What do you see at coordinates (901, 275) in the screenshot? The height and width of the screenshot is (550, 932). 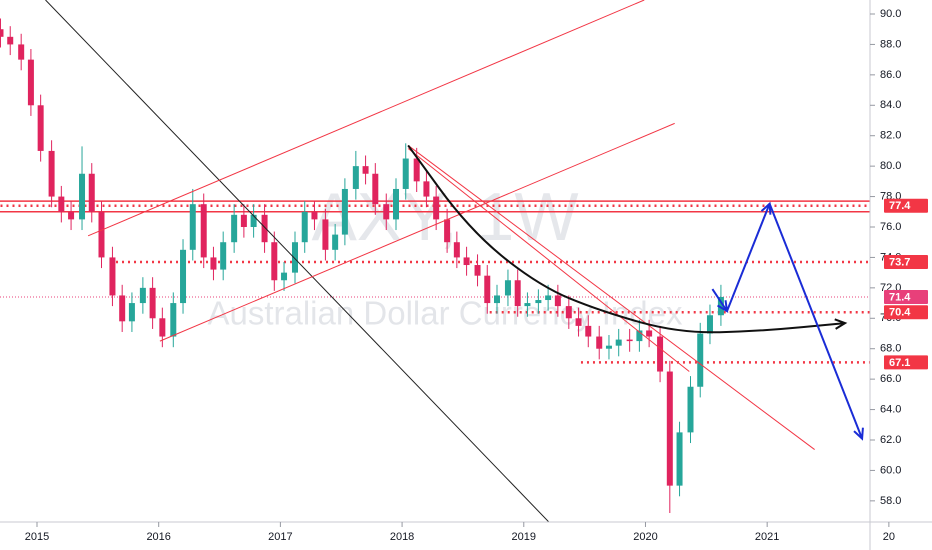 I see `price-axis` at bounding box center [901, 275].